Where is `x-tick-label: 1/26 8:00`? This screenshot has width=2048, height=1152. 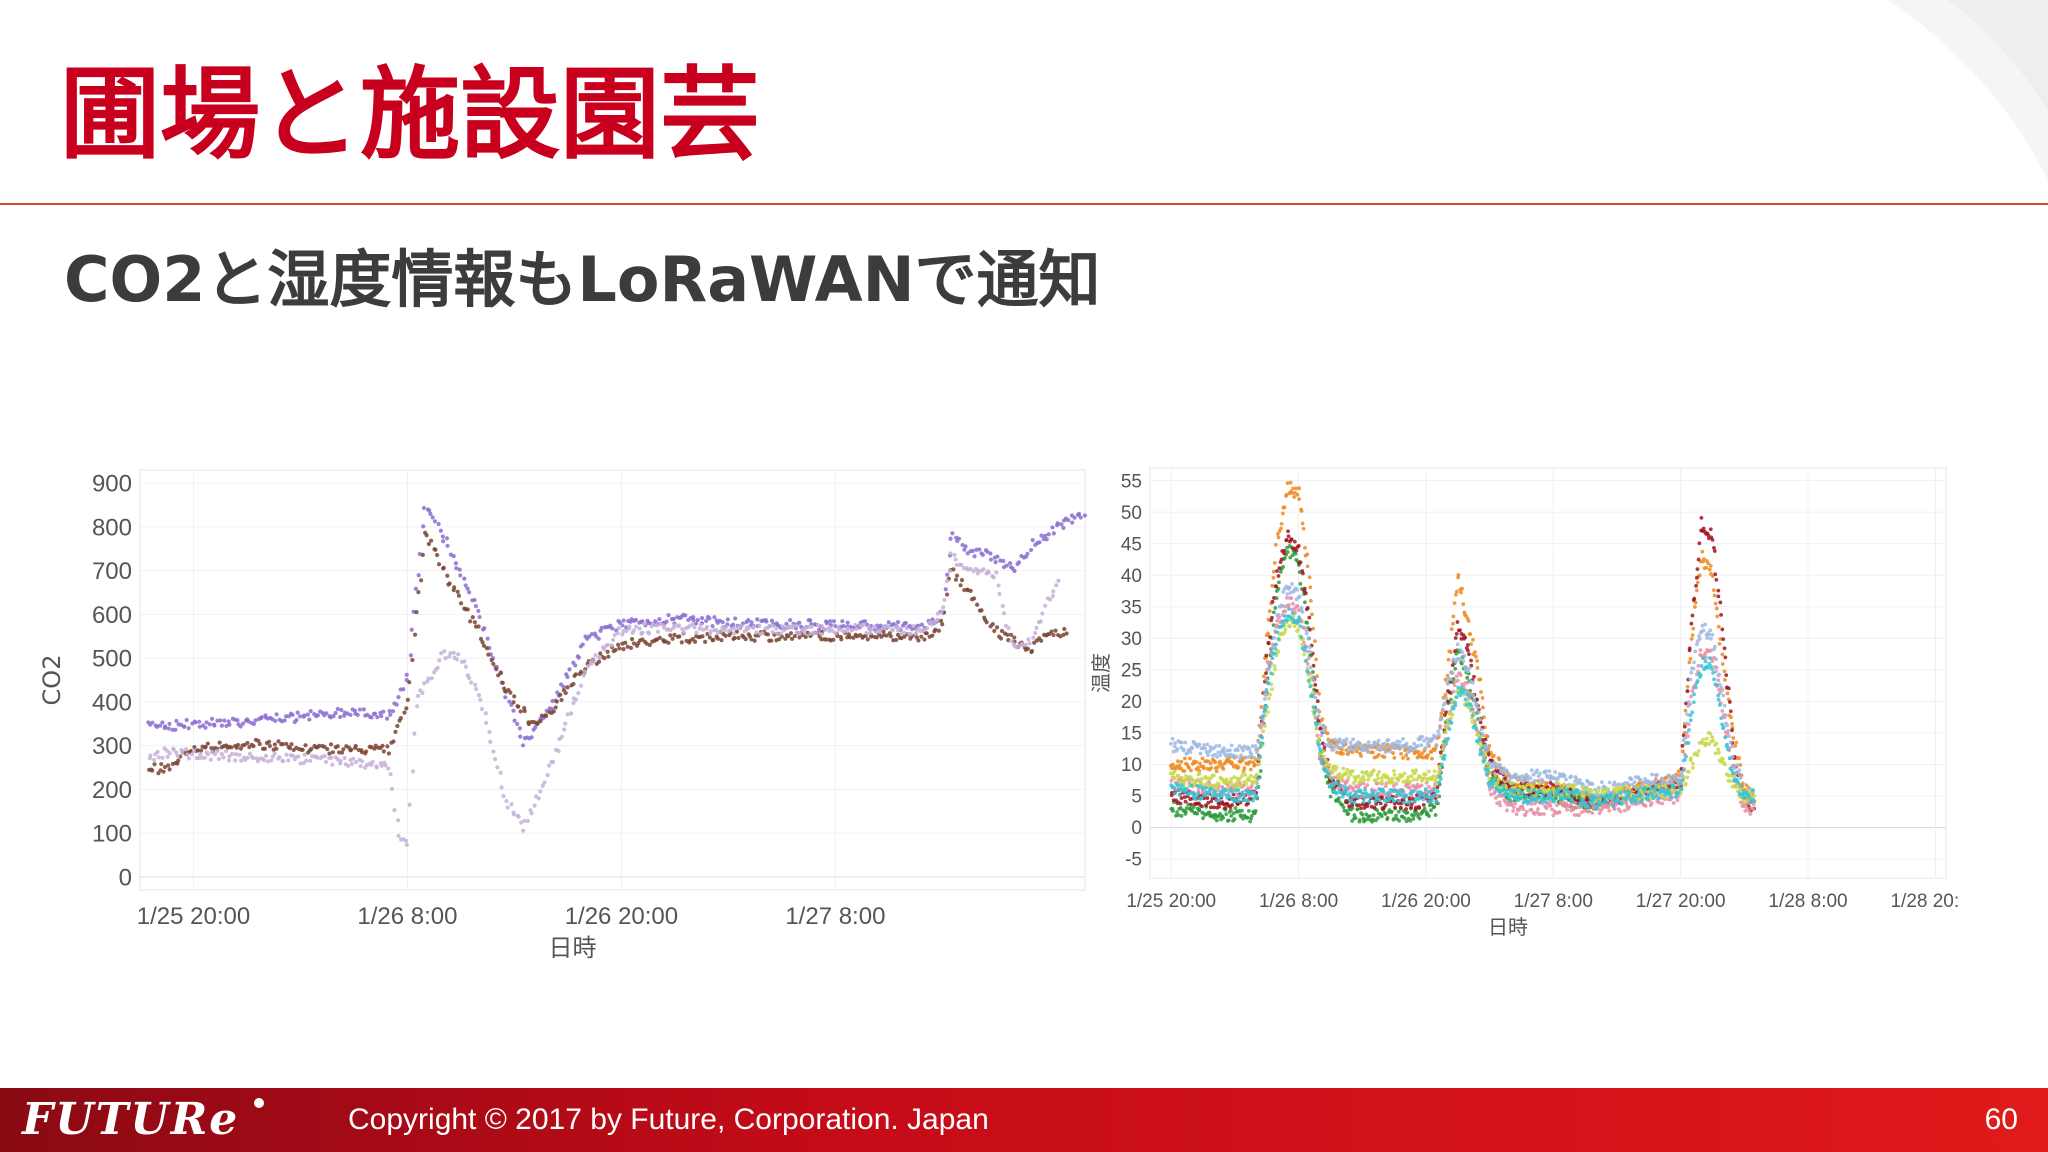
x-tick-label: 1/26 8:00 is located at coordinates (1298, 901).